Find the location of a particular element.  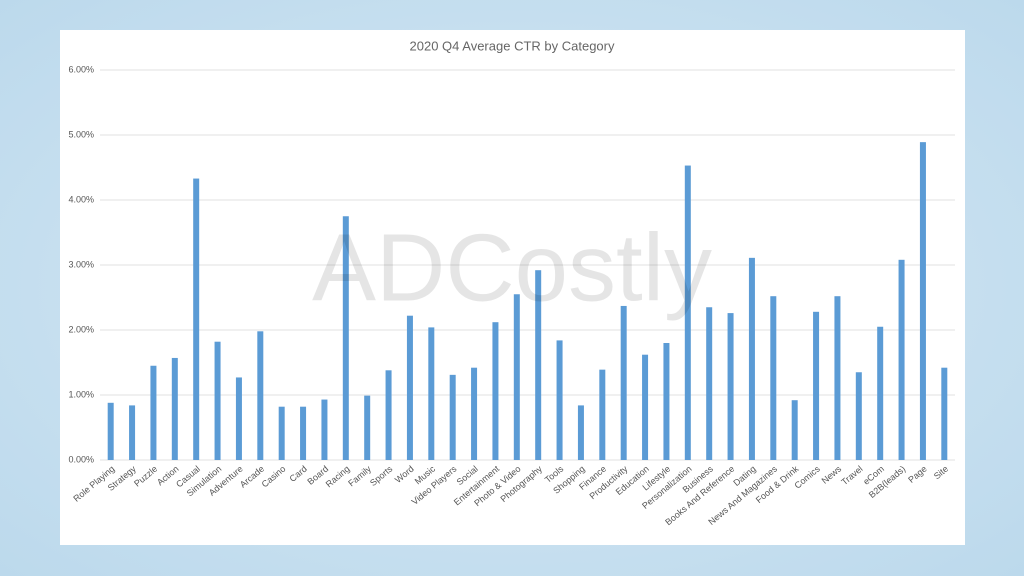

y-tick-label: 5.00% is located at coordinates (81, 134).